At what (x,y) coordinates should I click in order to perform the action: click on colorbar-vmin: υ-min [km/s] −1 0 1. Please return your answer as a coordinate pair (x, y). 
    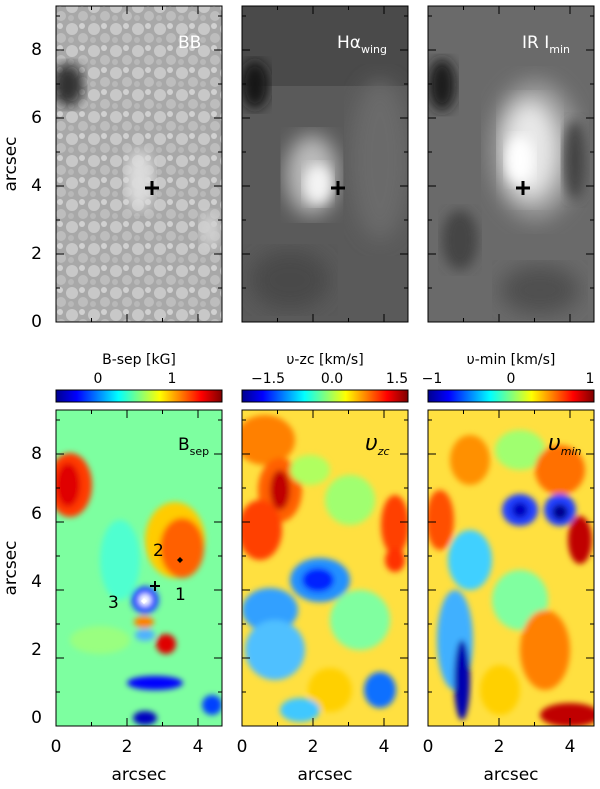
    Looking at the image, I should click on (508, 377).